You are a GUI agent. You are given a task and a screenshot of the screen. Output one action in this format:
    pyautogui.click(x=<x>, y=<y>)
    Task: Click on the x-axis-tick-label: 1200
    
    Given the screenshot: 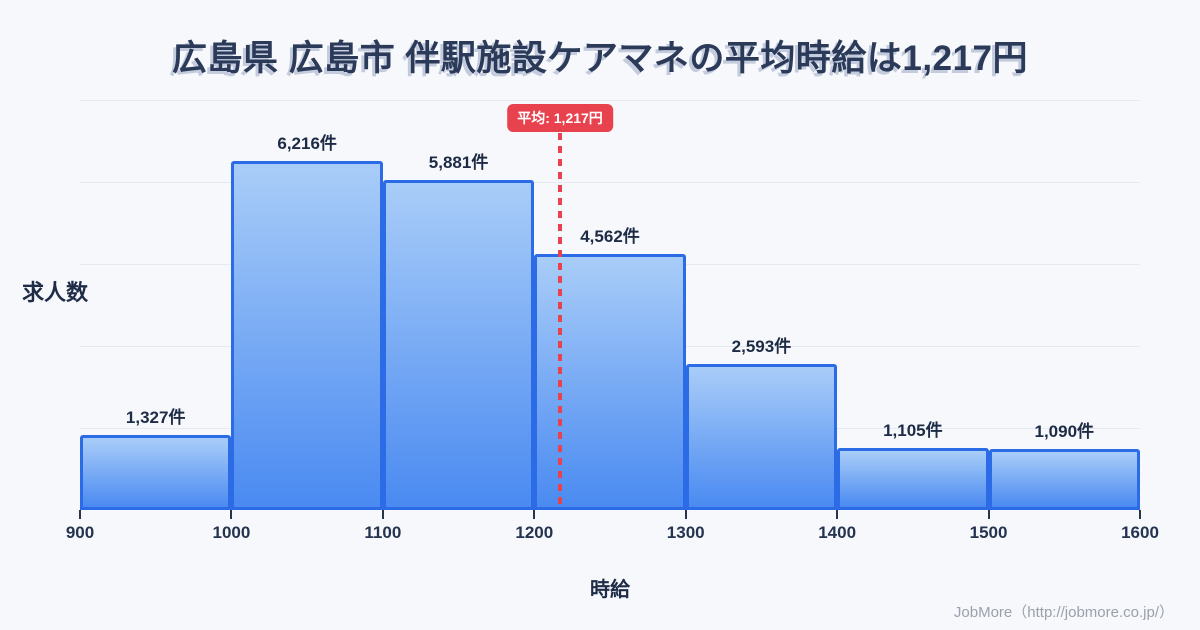 What is the action you would take?
    pyautogui.click(x=534, y=532)
    